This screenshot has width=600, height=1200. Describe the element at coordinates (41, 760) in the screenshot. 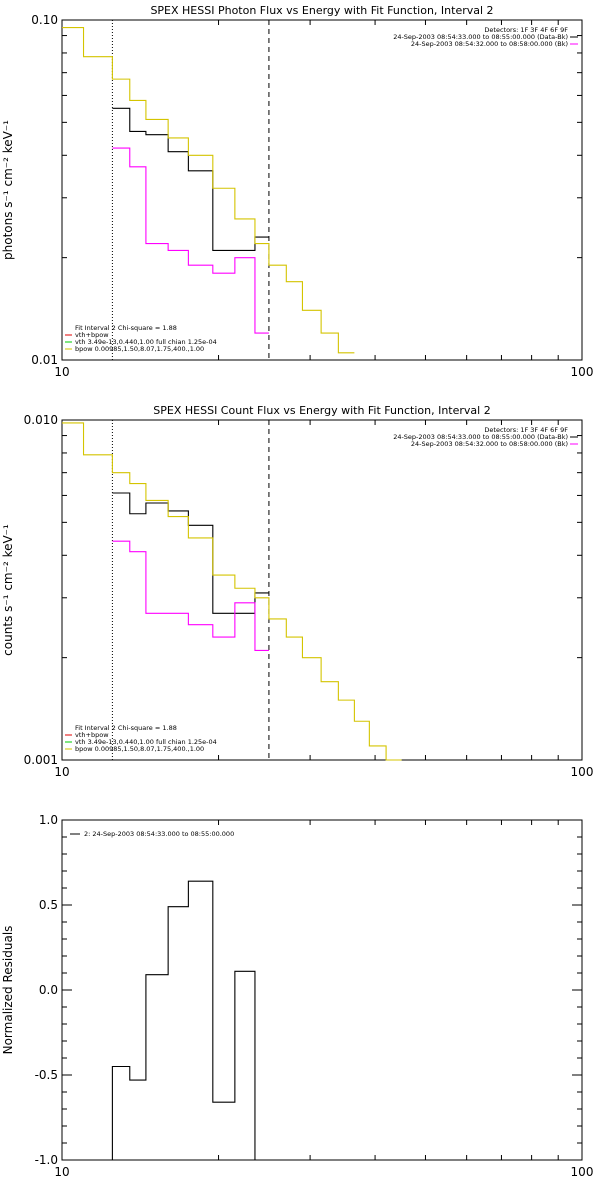

I see `y-tick-label: 0.001` at that location.